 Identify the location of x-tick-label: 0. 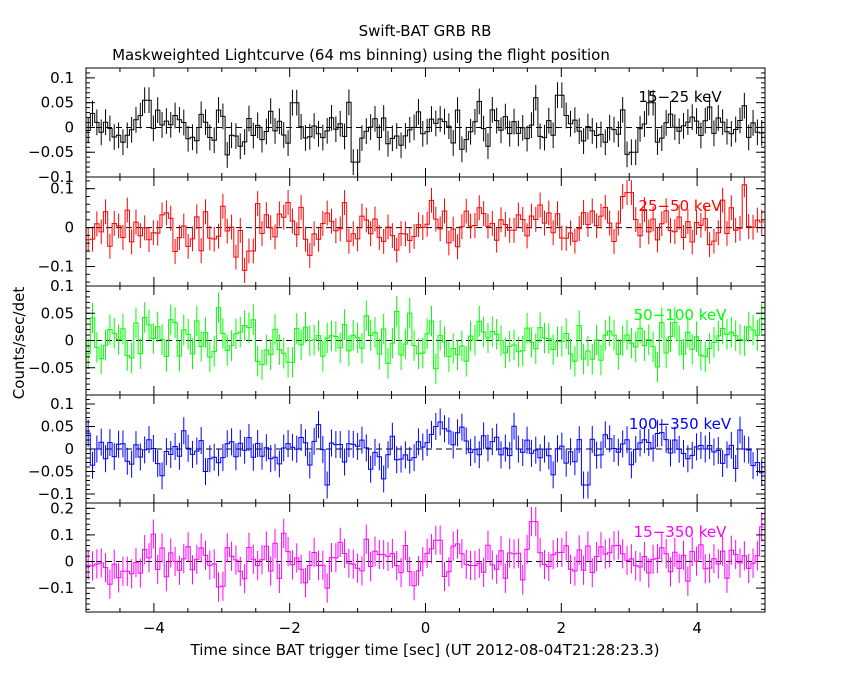
(426, 628).